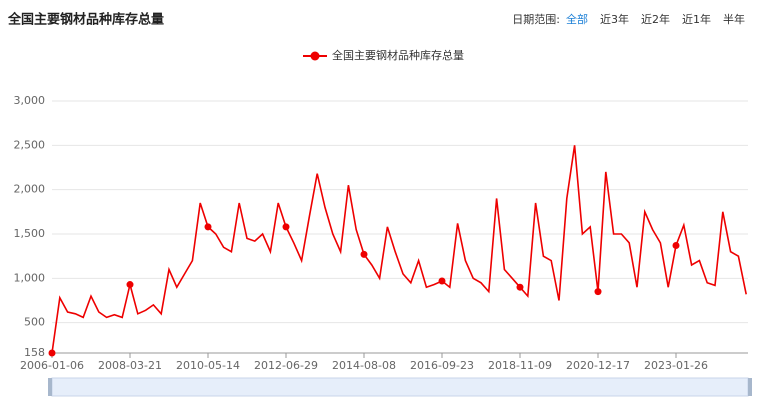 The image size is (761, 406). I want to click on range-option: 半年, so click(734, 19).